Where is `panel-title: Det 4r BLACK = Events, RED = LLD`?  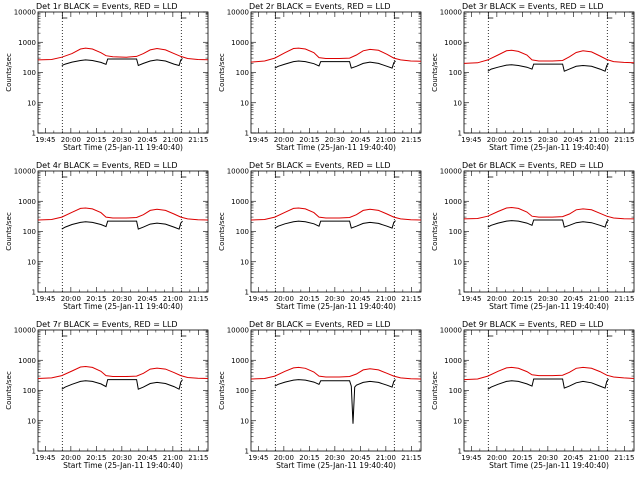
panel-title: Det 4r BLACK = Events, RED = LLD is located at coordinates (107, 165).